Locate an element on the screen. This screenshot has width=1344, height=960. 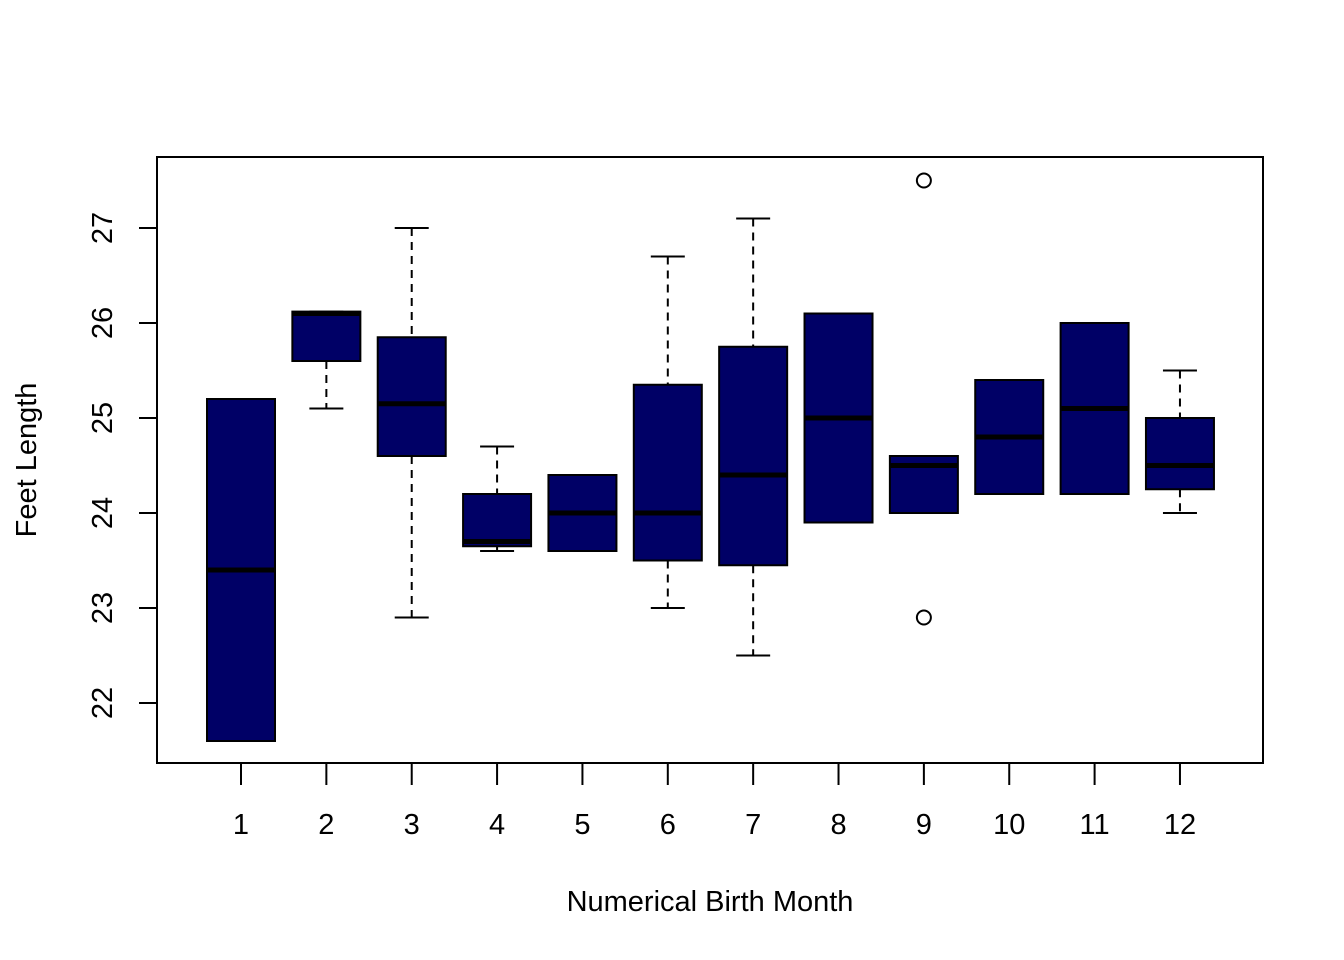
x-tick-label-1: 1 is located at coordinates (241, 825).